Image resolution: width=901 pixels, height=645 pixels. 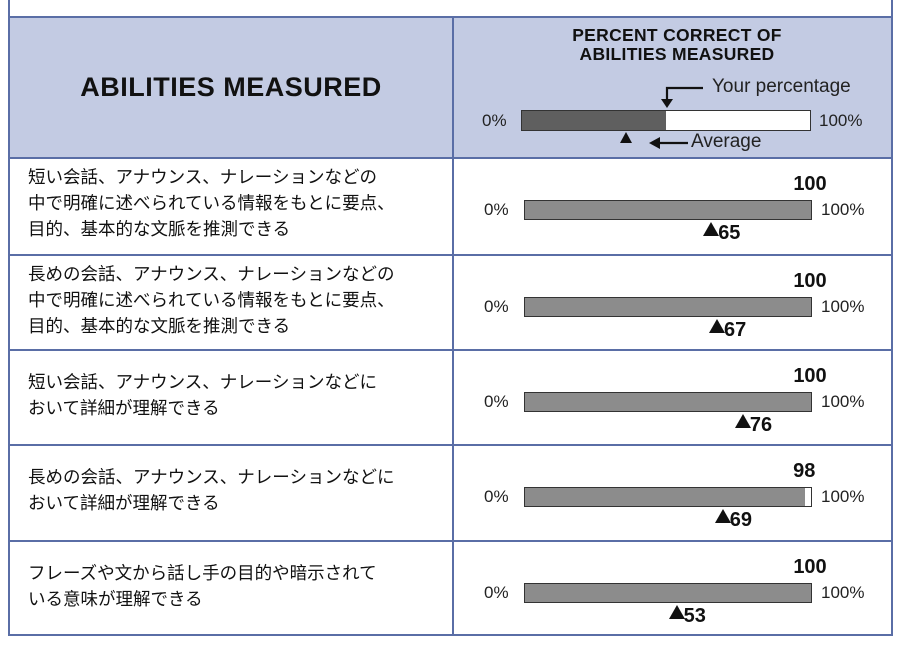 I want to click on your-percentage-label: Your percentage, so click(x=781, y=86).